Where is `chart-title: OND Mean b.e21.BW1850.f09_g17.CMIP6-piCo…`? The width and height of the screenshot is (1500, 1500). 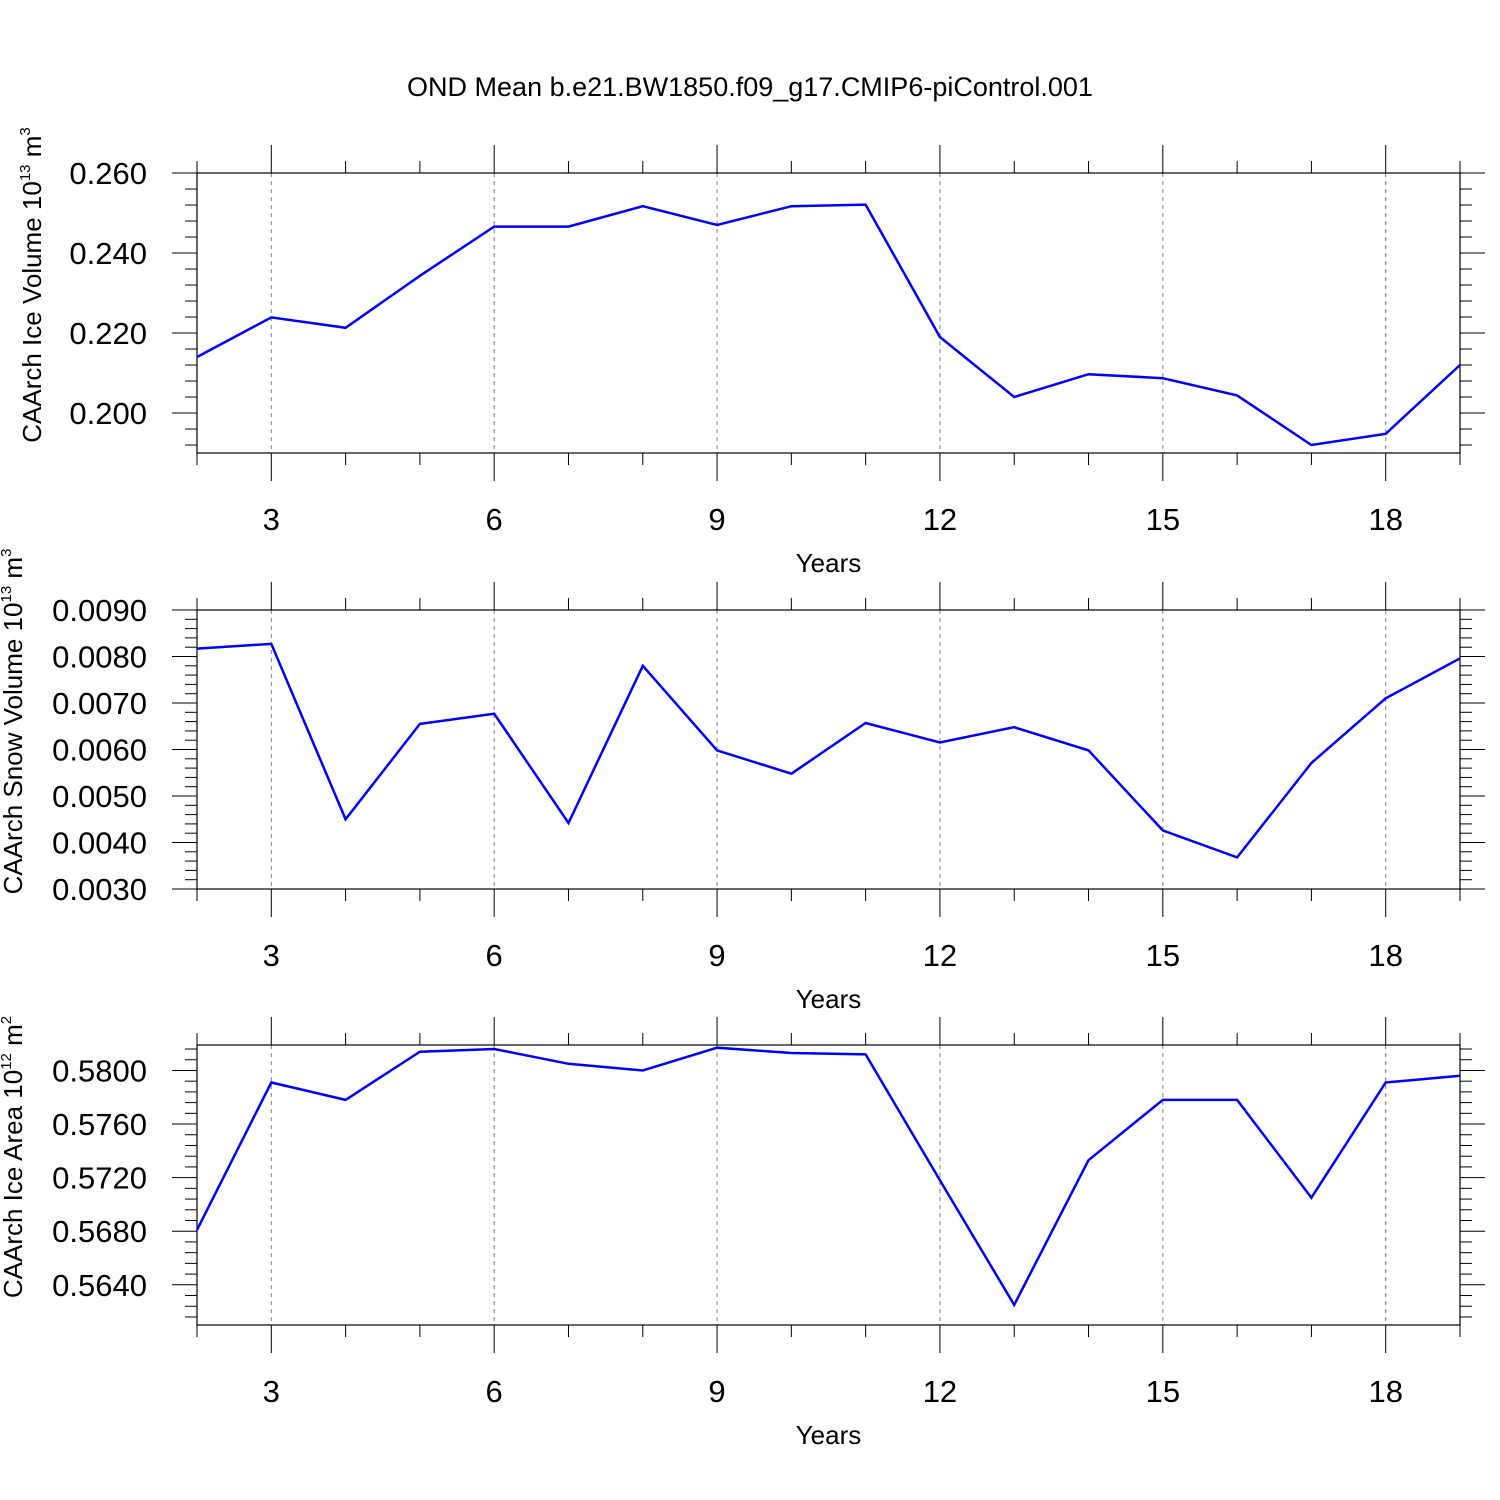 chart-title: OND Mean b.e21.BW1850.f09_g17.CMIP6-piCo… is located at coordinates (750, 87).